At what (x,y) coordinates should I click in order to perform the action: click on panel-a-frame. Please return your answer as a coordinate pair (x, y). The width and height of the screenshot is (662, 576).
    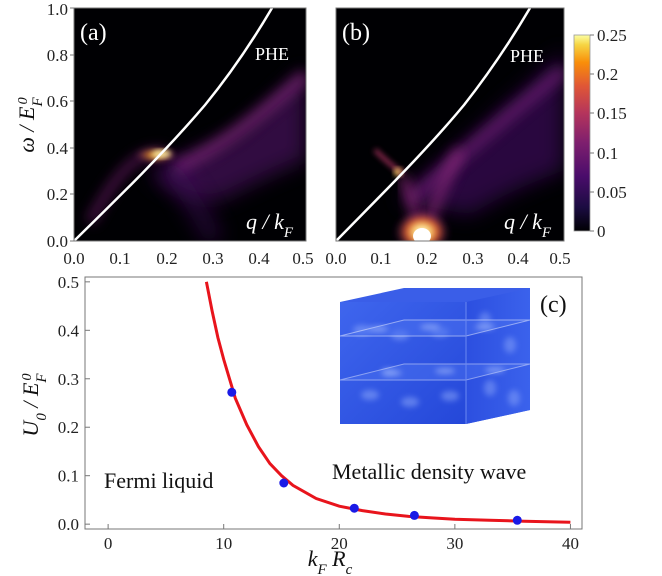
    Looking at the image, I should click on (190, 124).